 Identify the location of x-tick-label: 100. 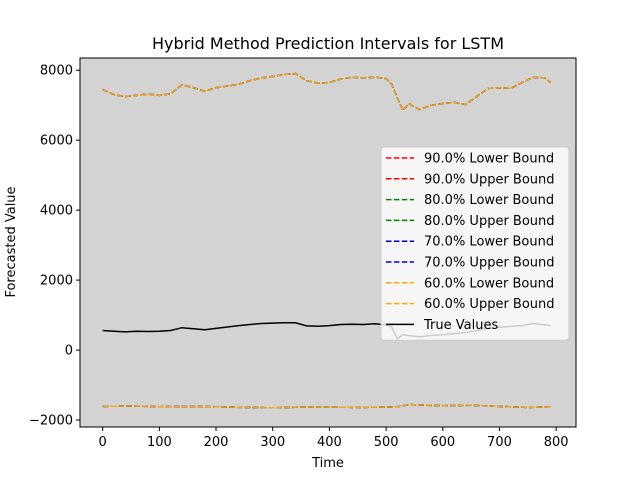
(159, 442).